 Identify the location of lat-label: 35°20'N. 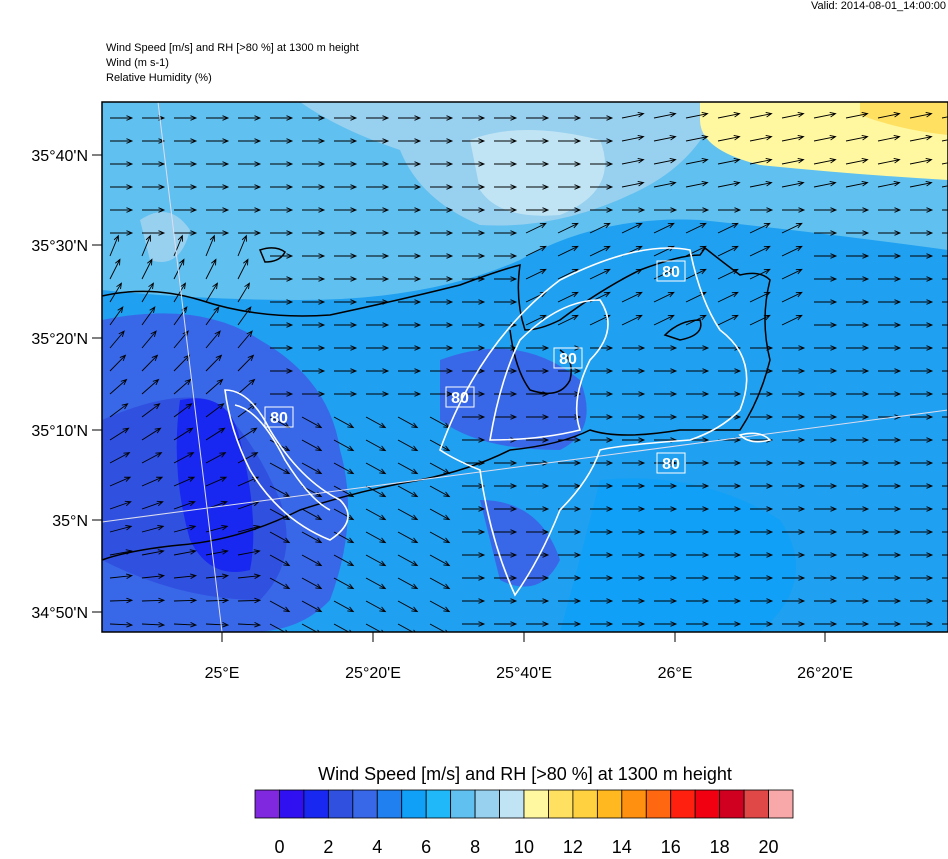
(59, 339).